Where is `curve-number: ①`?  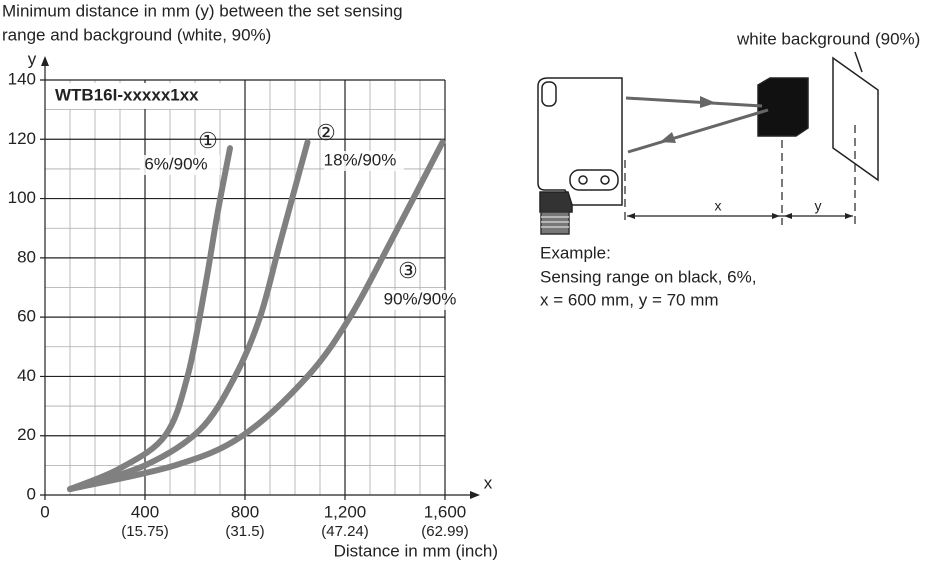 curve-number: ① is located at coordinates (208, 140).